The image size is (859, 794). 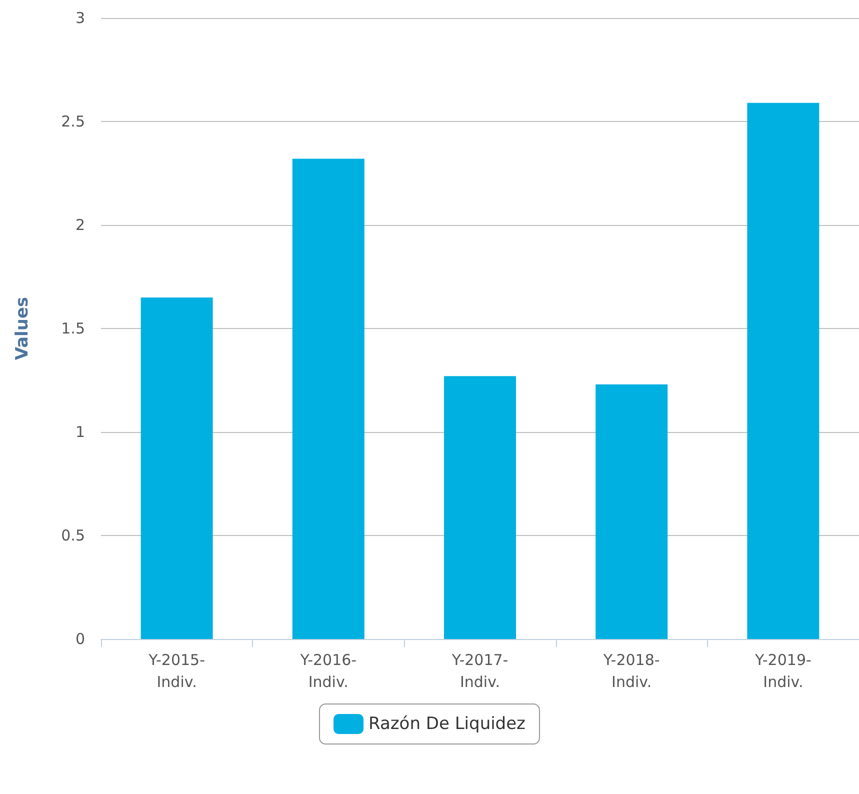 I want to click on x-tick-label: Y-2018-Indiv., so click(x=631, y=671).